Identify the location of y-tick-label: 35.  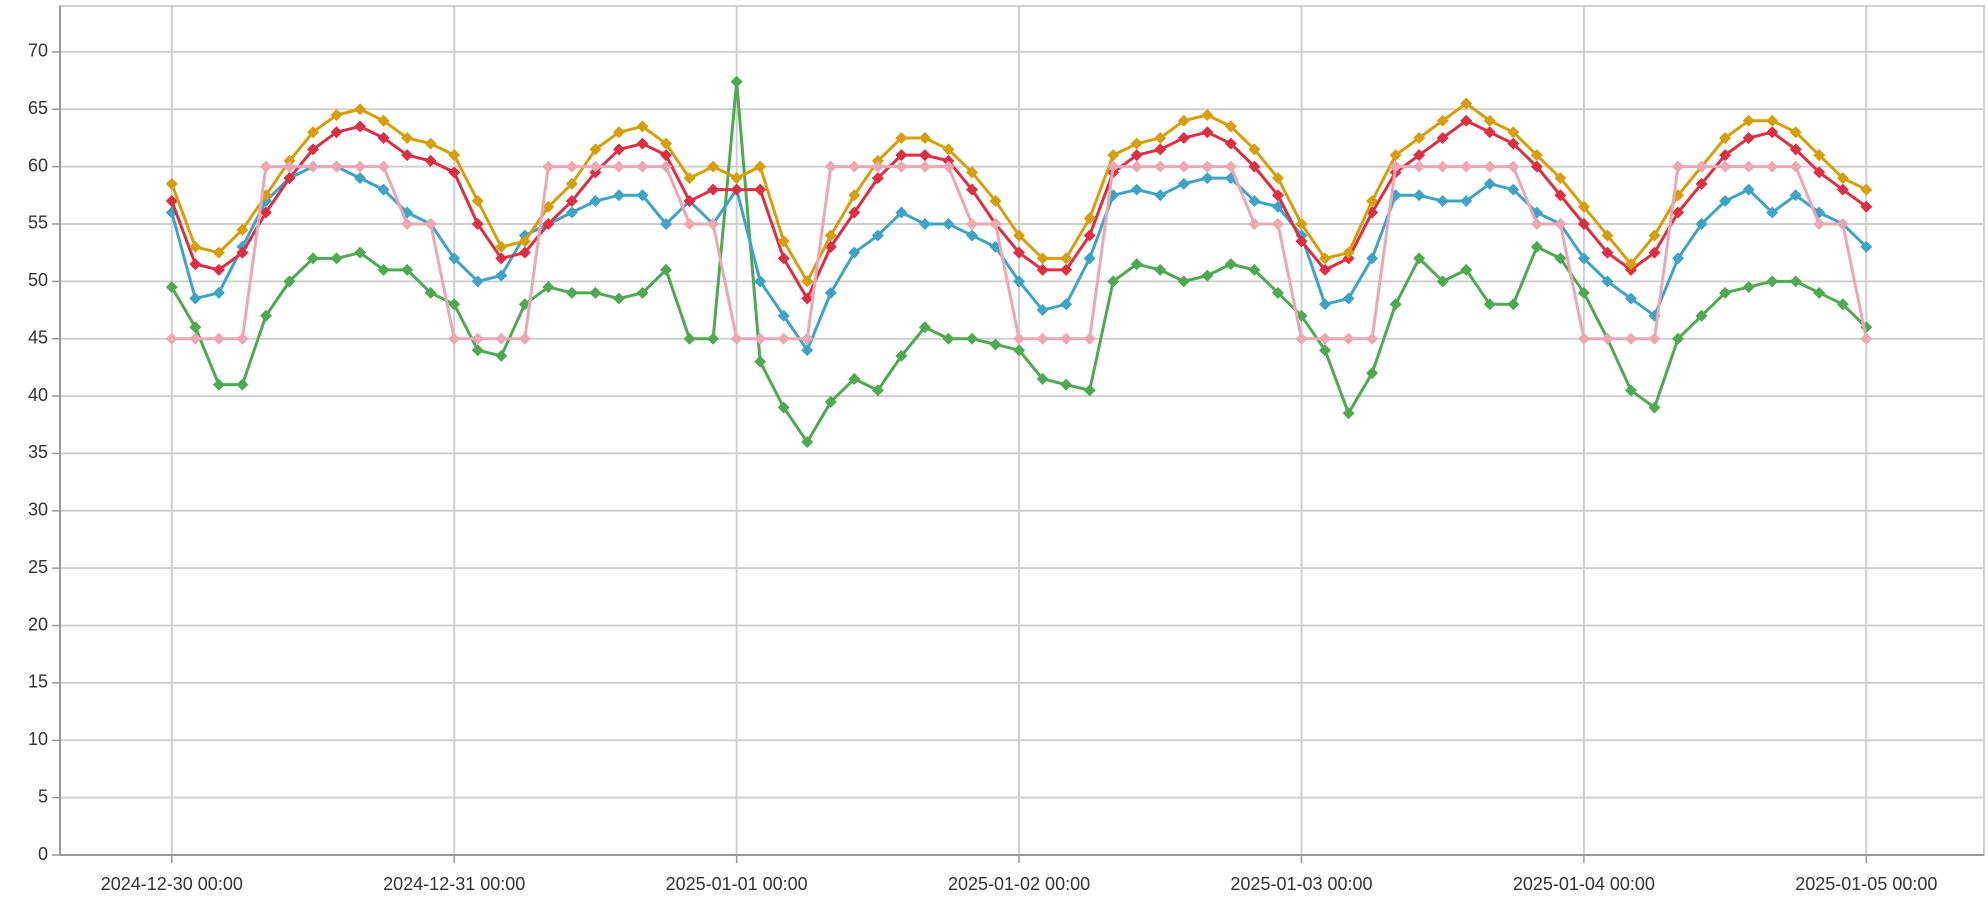
(38, 452).